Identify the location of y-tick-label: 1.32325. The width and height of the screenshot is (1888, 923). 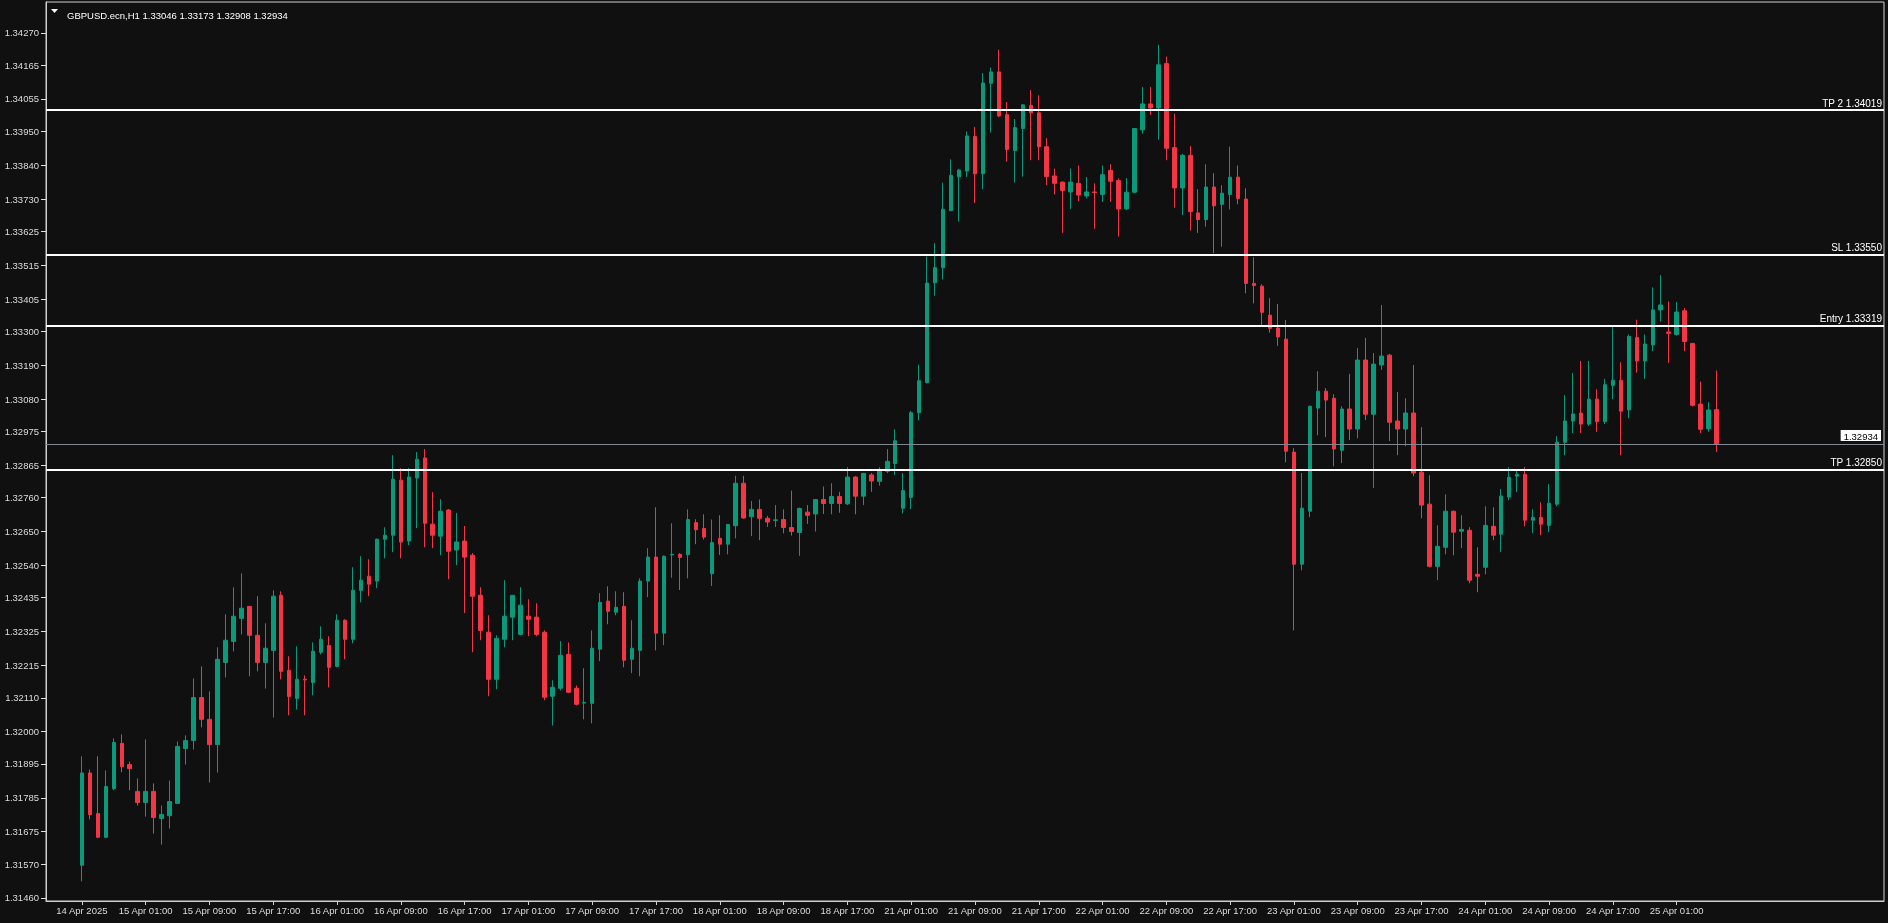
(21, 632).